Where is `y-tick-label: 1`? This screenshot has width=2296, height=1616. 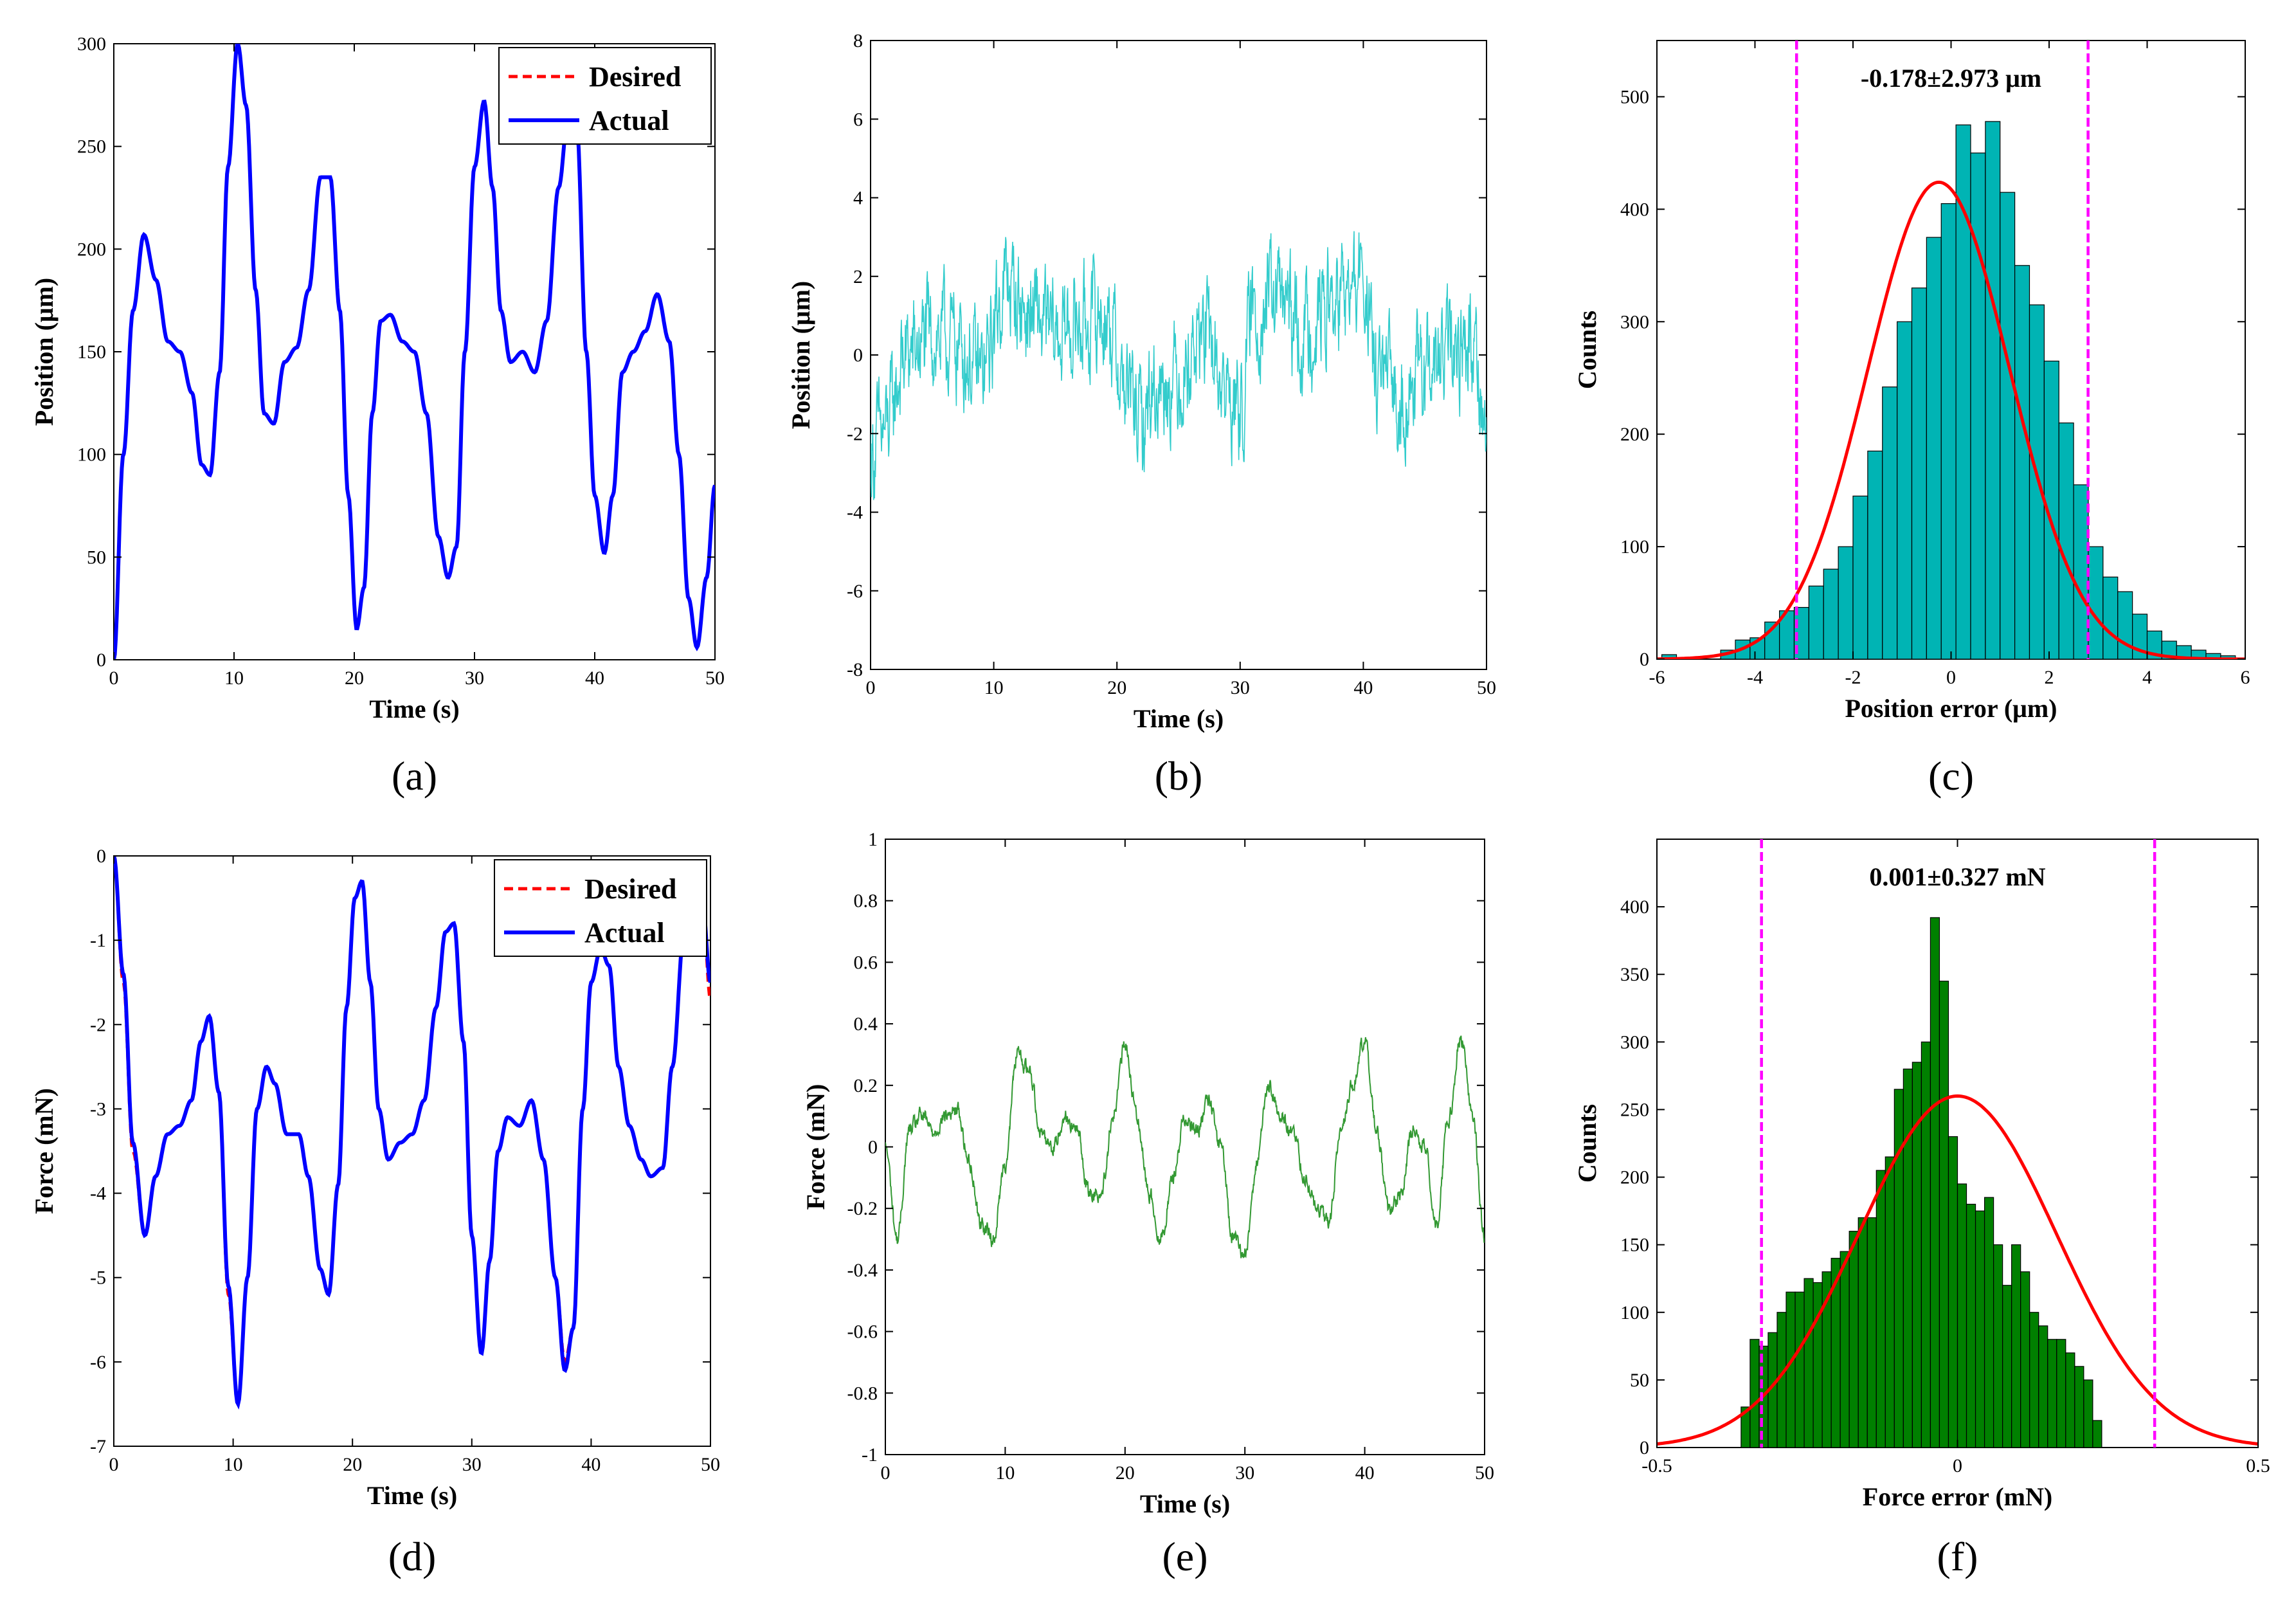
y-tick-label: 1 is located at coordinates (873, 839).